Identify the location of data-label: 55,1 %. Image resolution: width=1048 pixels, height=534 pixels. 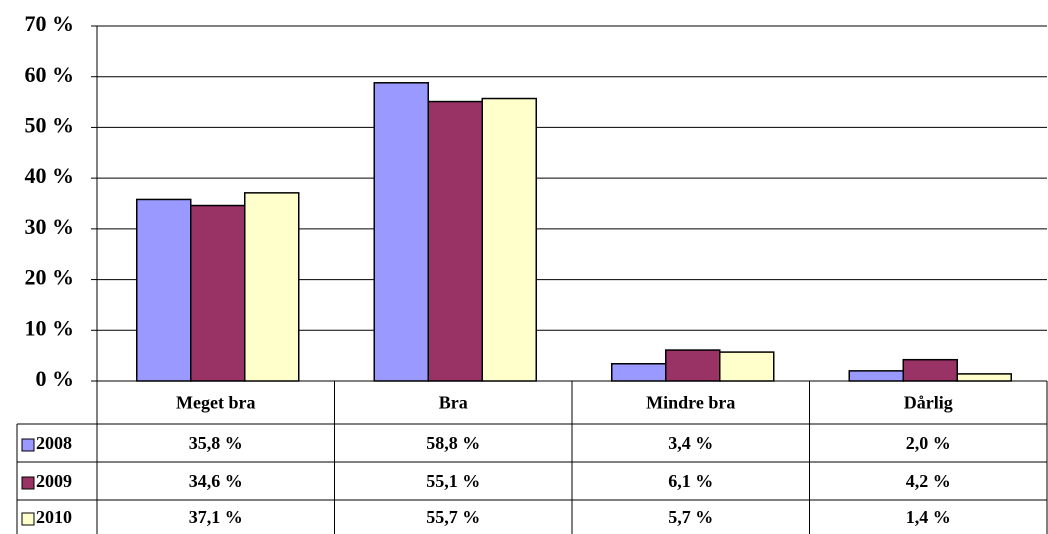
(453, 481).